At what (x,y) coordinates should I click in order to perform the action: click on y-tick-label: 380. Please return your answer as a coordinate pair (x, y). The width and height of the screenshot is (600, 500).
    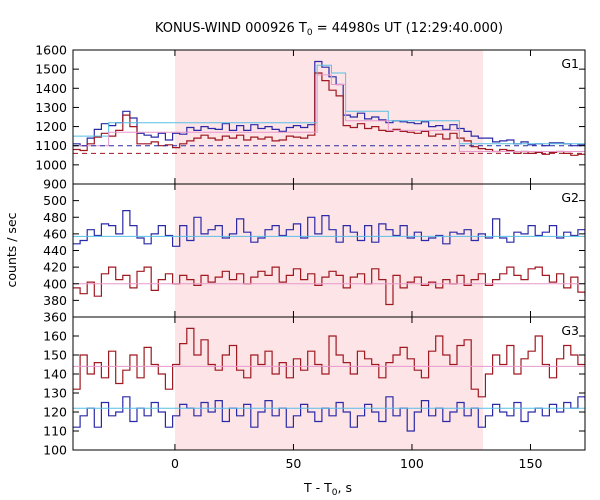
    Looking at the image, I should click on (55, 300).